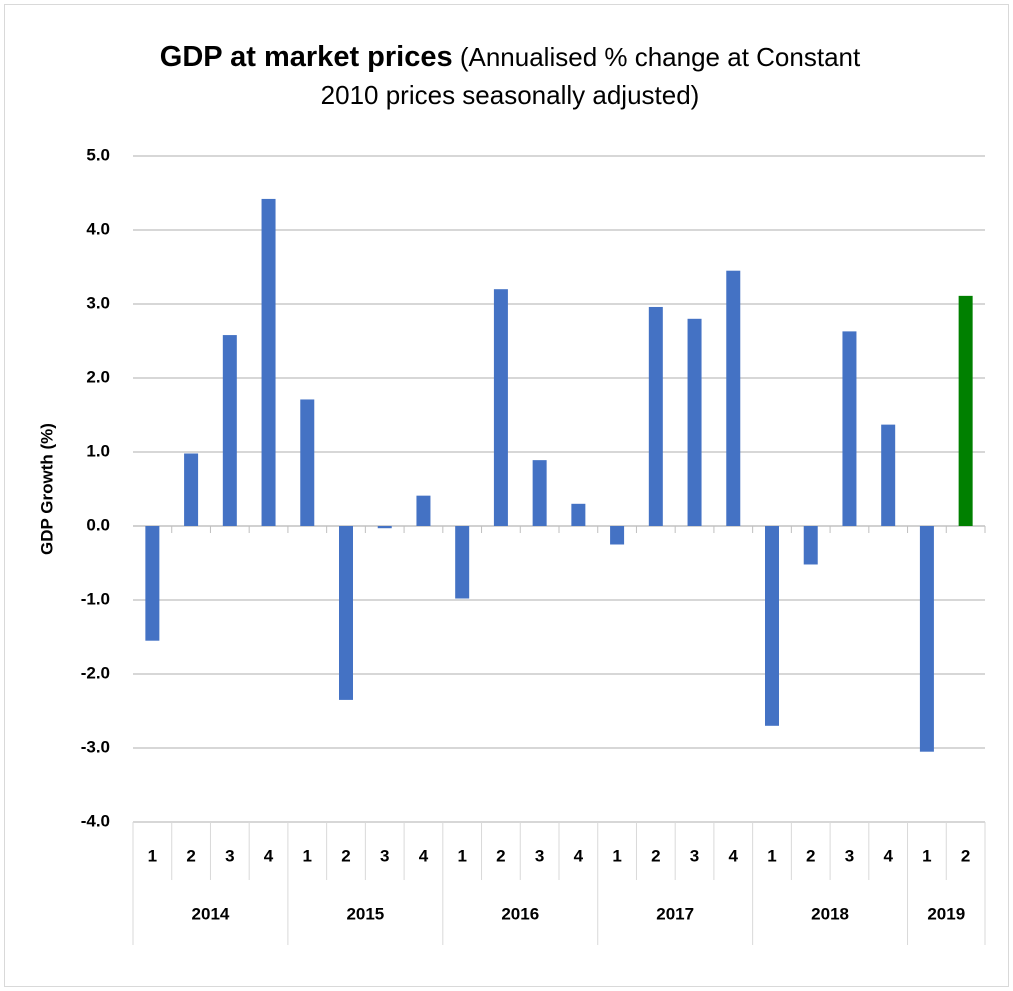  I want to click on y-tick-label: 3.0, so click(98, 302).